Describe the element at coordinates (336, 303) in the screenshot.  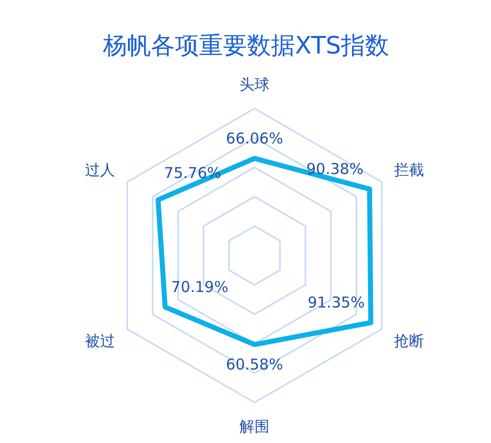
I see `text: 91.35%` at that location.